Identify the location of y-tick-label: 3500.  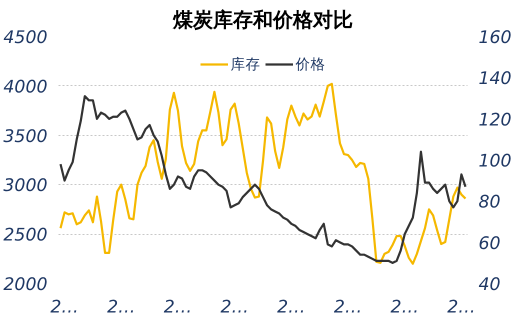
(25, 136).